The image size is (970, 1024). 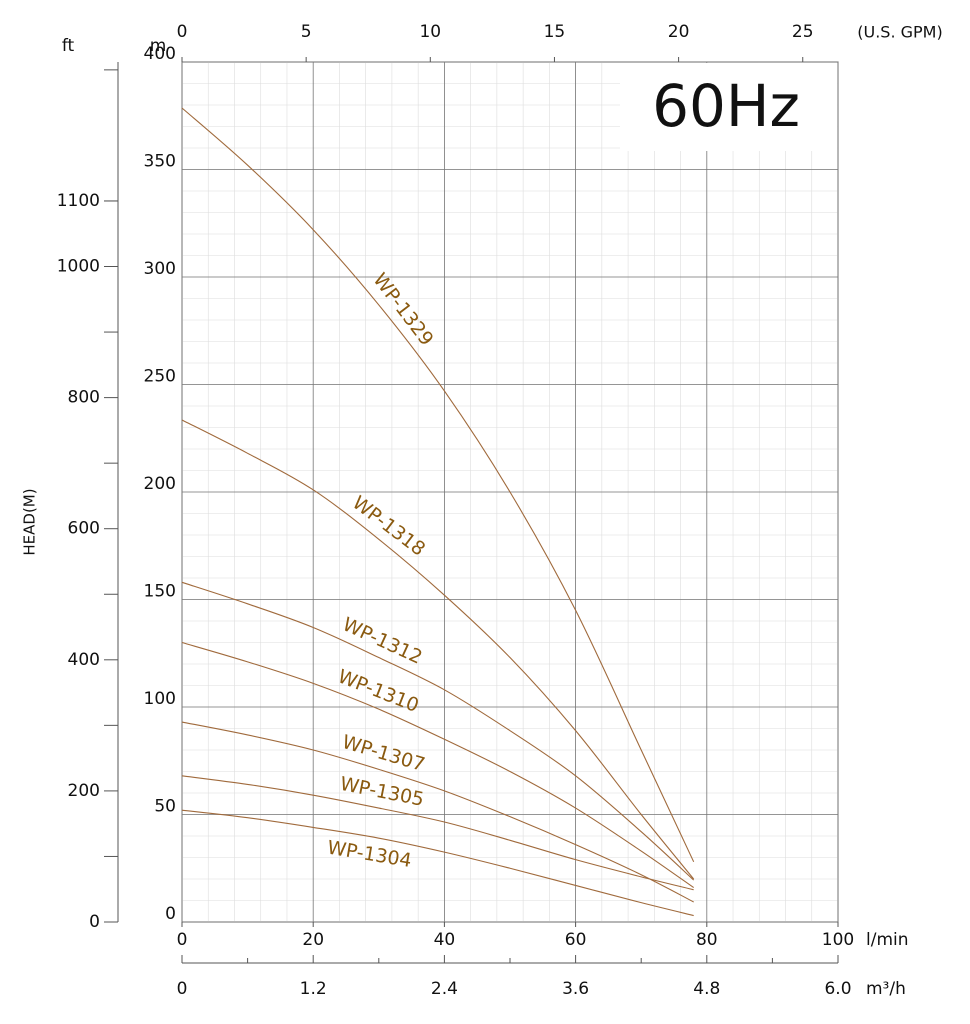 I want to click on y-axis-title: HEAD(M), so click(x=30, y=521).